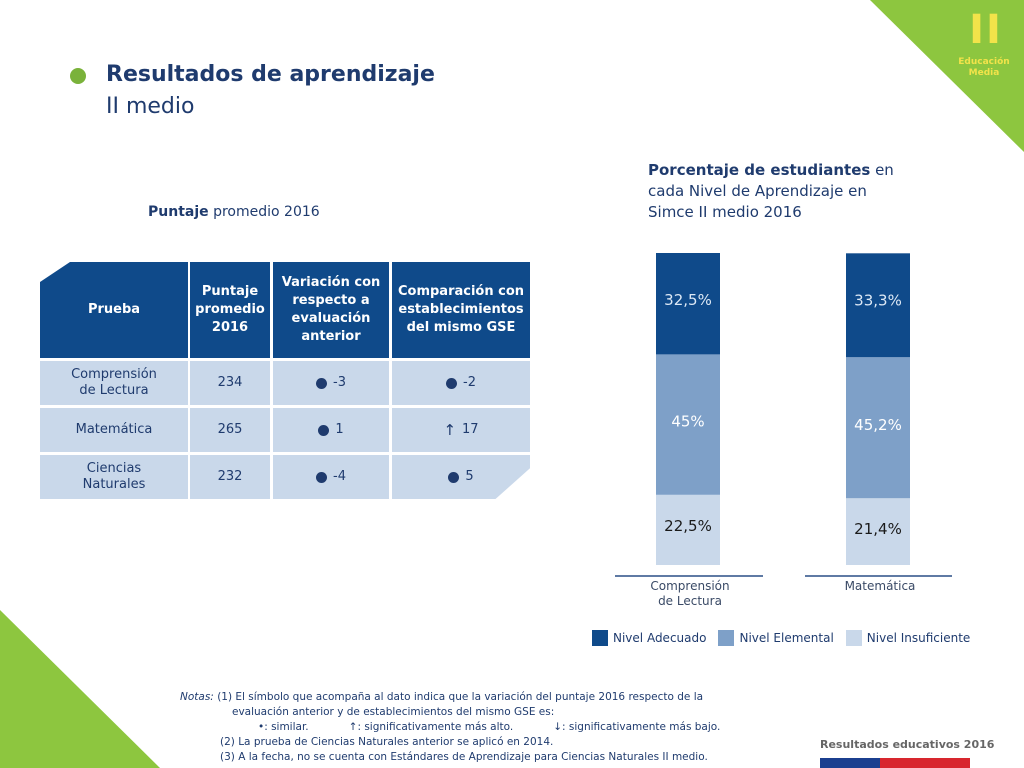 This screenshot has width=1024, height=768. What do you see at coordinates (114, 383) in the screenshot?
I see `cell-prueba-lectura: Comprensión de Lectura` at bounding box center [114, 383].